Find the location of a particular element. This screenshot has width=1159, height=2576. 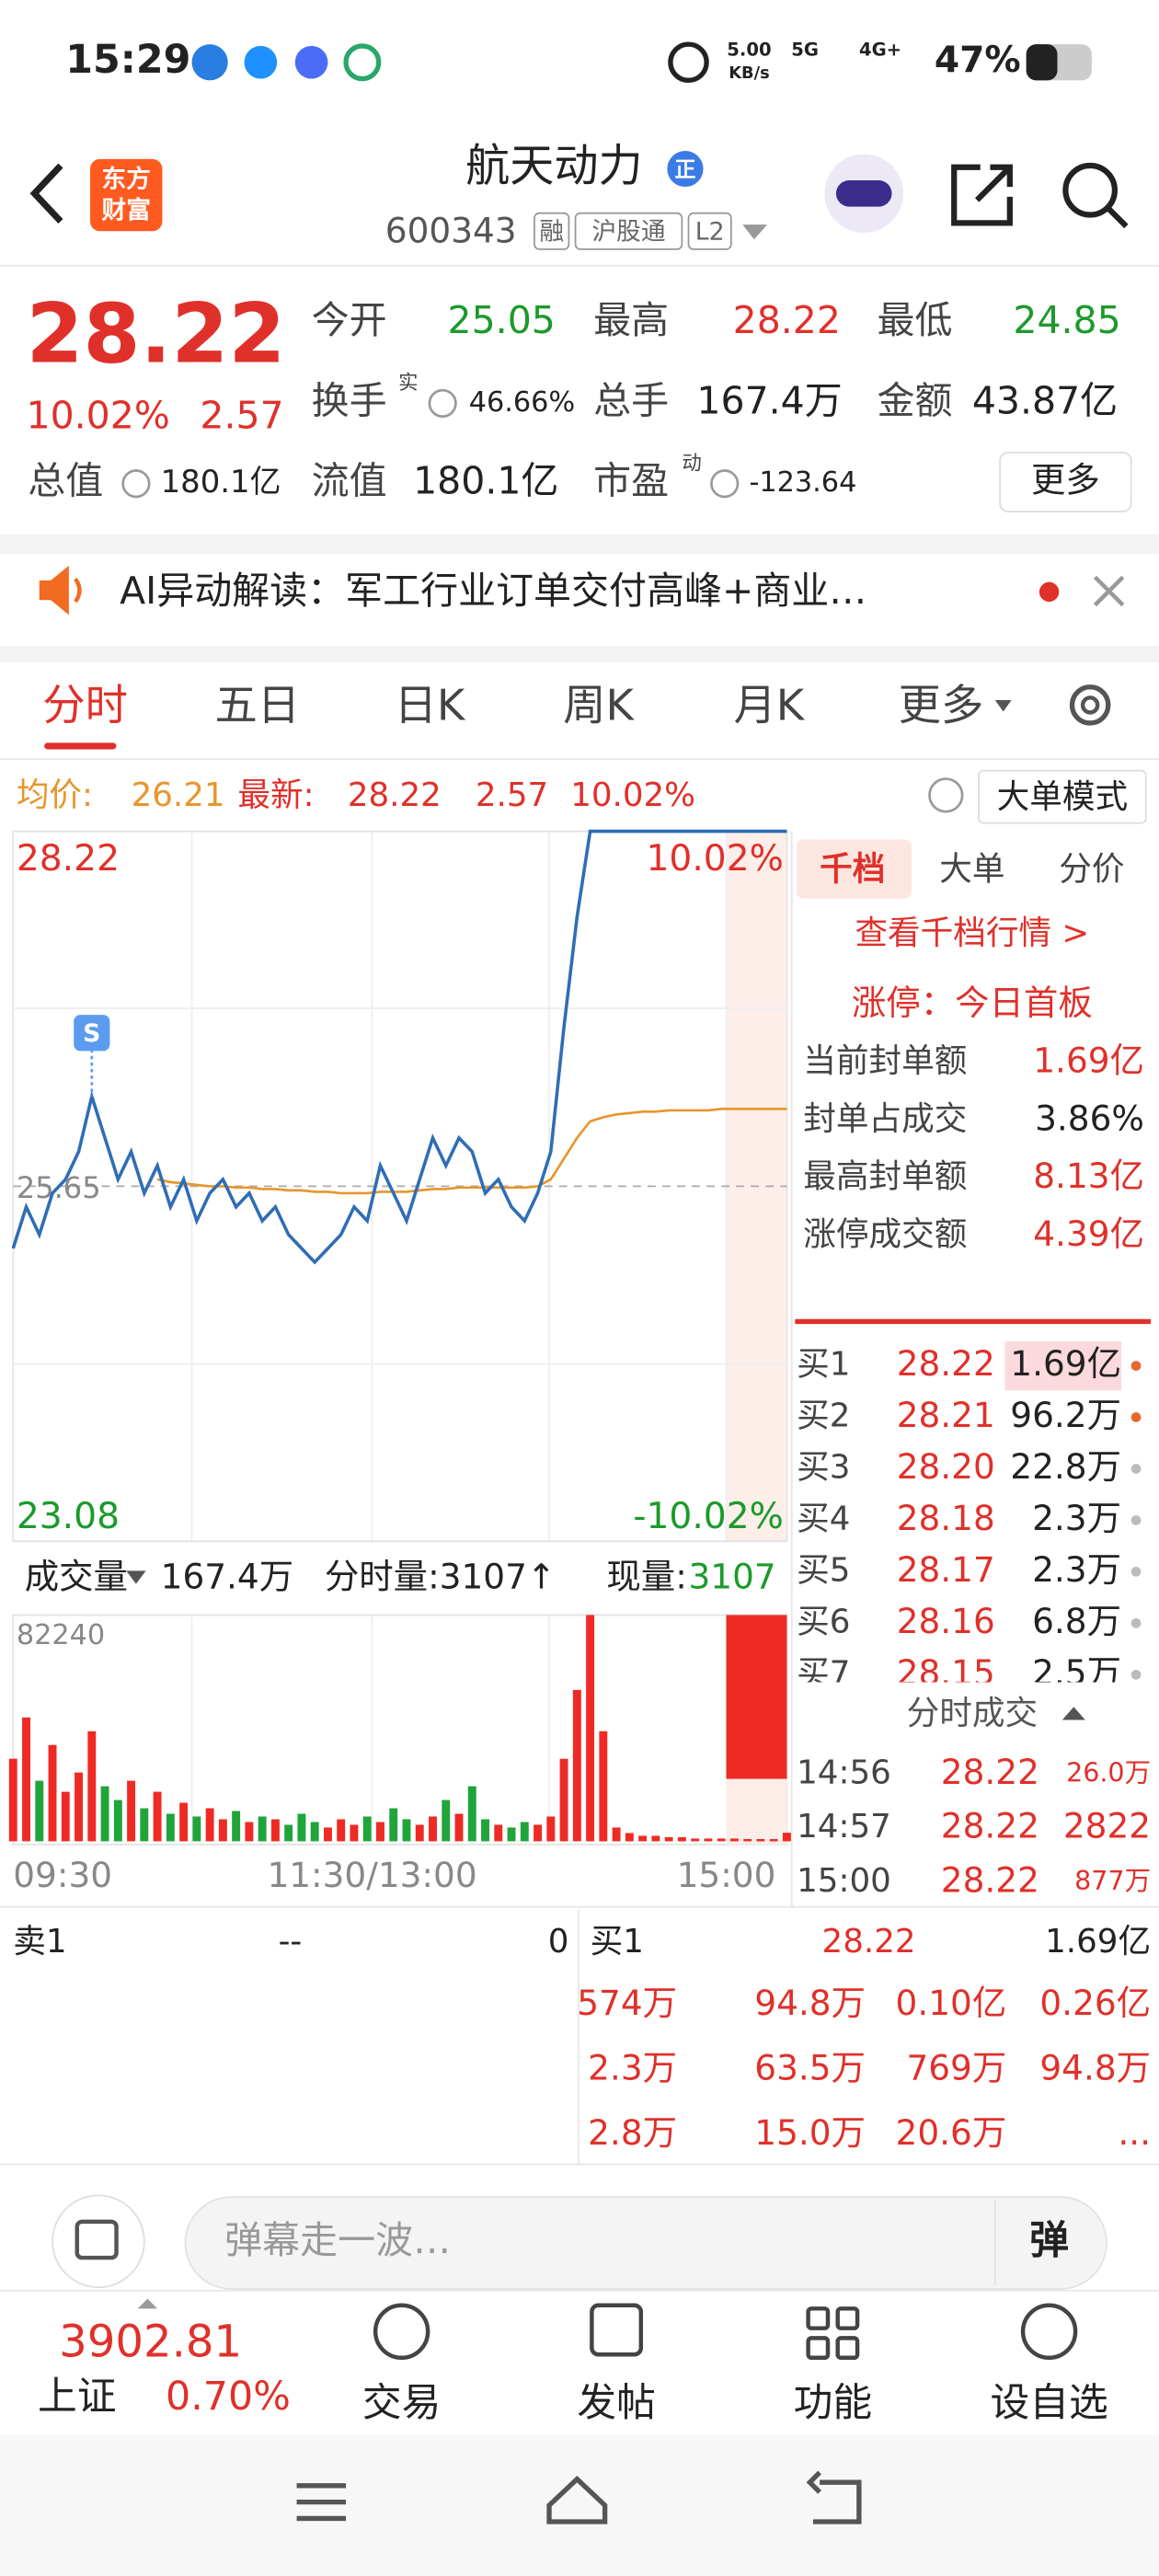

side-tab: 千档 is located at coordinates (852, 869).